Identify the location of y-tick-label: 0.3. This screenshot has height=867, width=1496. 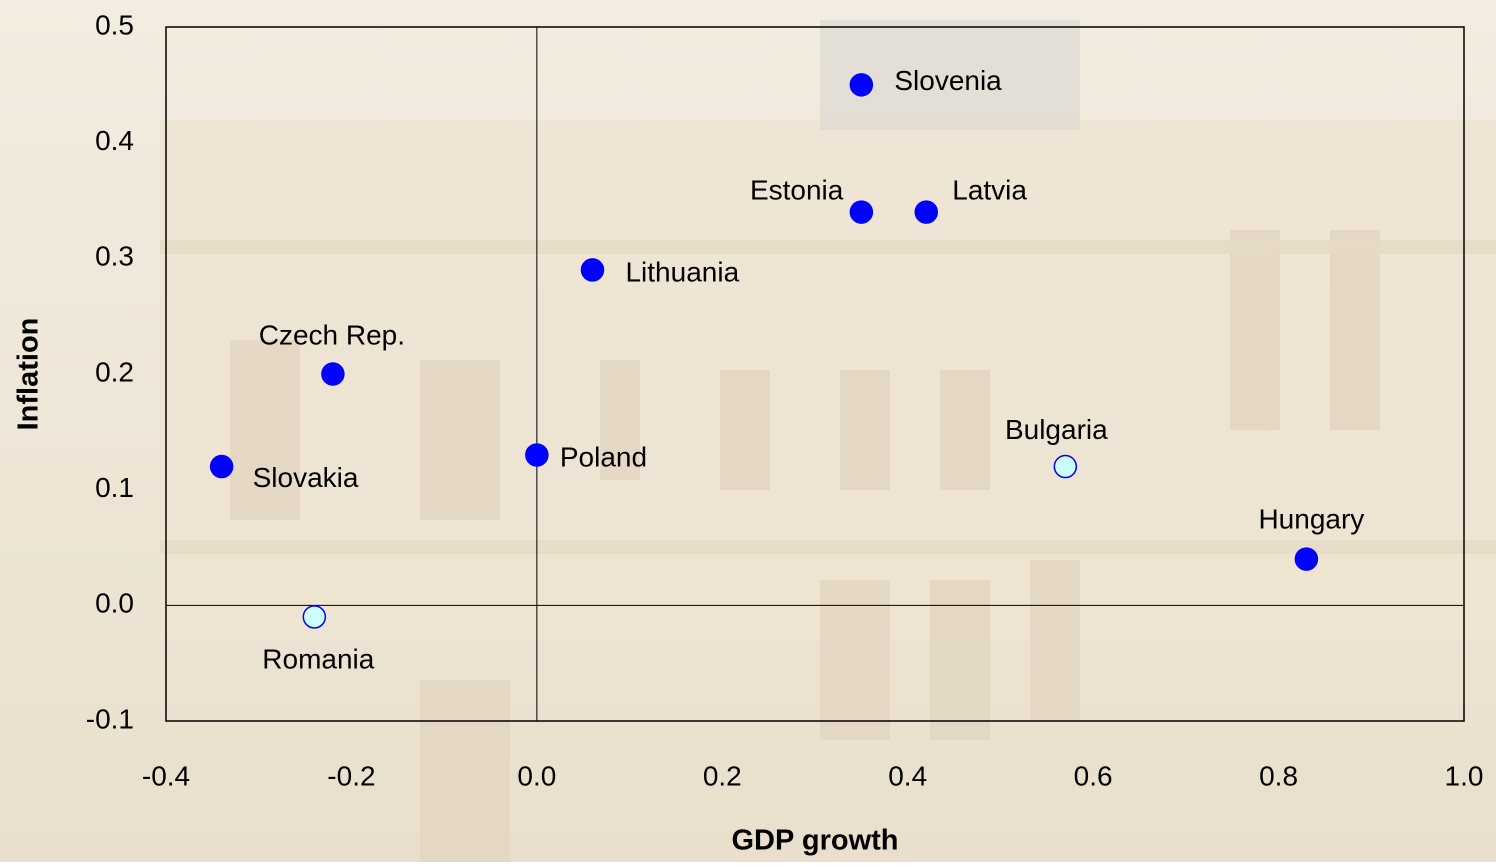
(114, 256).